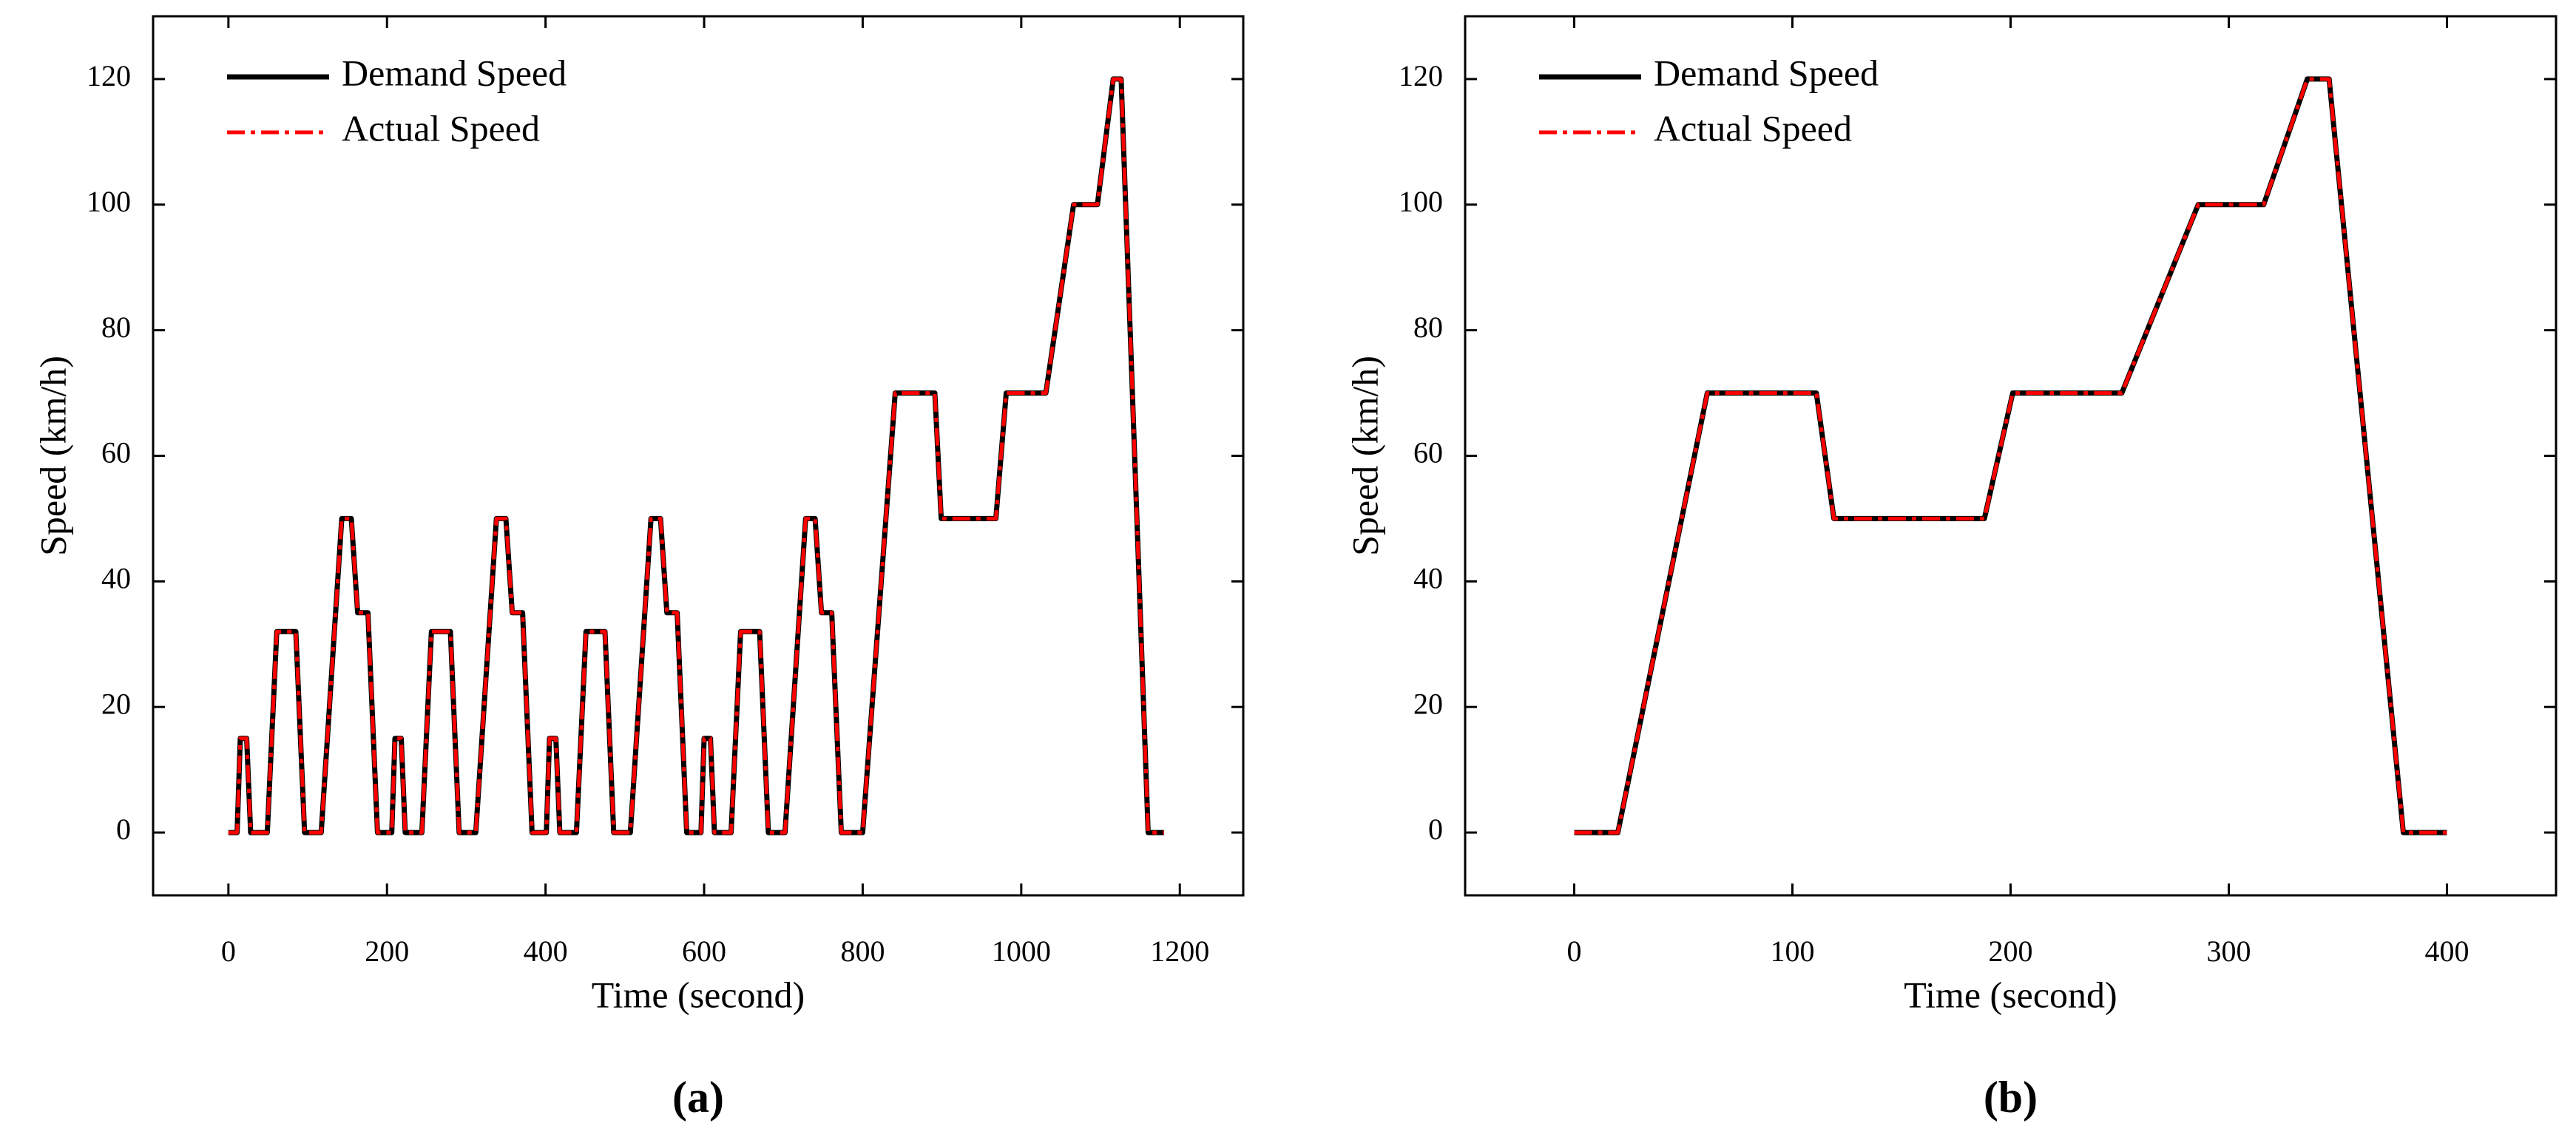  I want to click on x-tick-label: 800, so click(862, 951).